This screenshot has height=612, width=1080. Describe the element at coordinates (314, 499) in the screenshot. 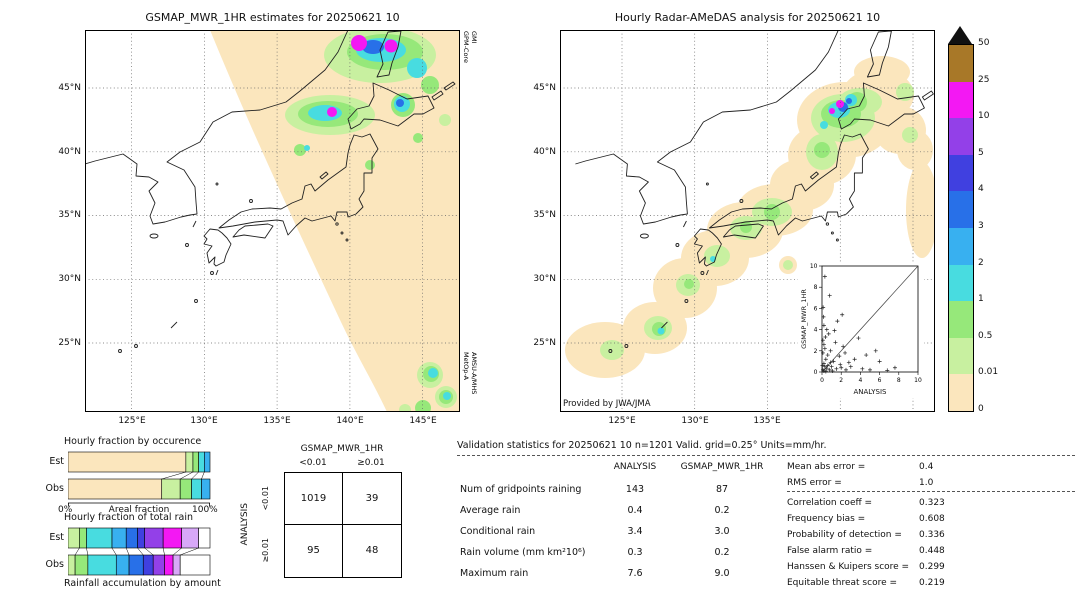

I see `contingency-cell: 1019` at that location.